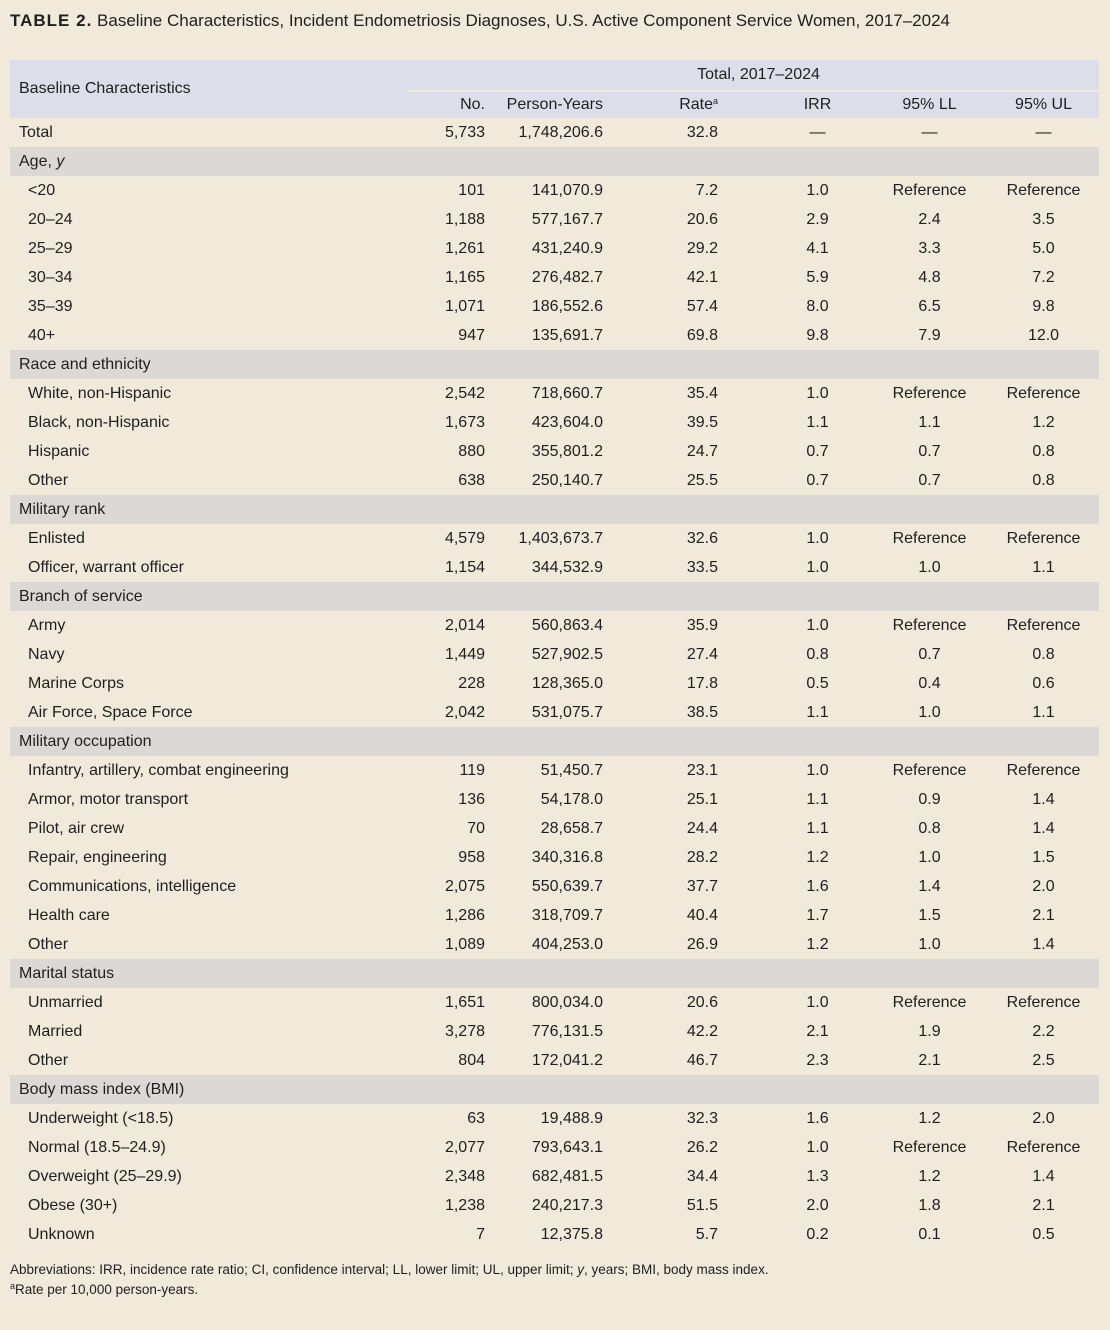 This screenshot has width=1110, height=1330. I want to click on section-title: Marital status, so click(555, 973).